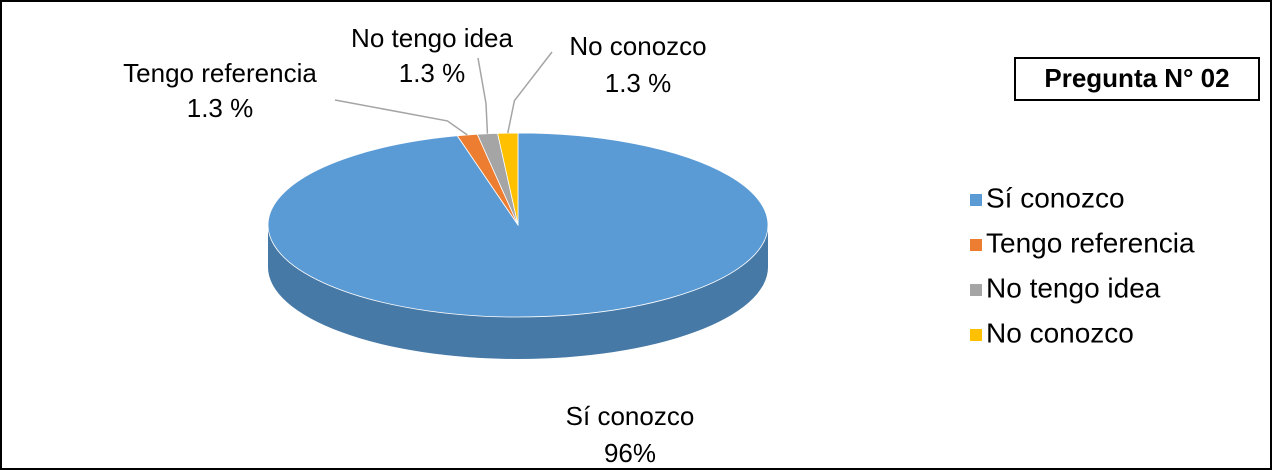 Image resolution: width=1272 pixels, height=470 pixels. What do you see at coordinates (432, 38) in the screenshot?
I see `data-label-name: No tengo idea` at bounding box center [432, 38].